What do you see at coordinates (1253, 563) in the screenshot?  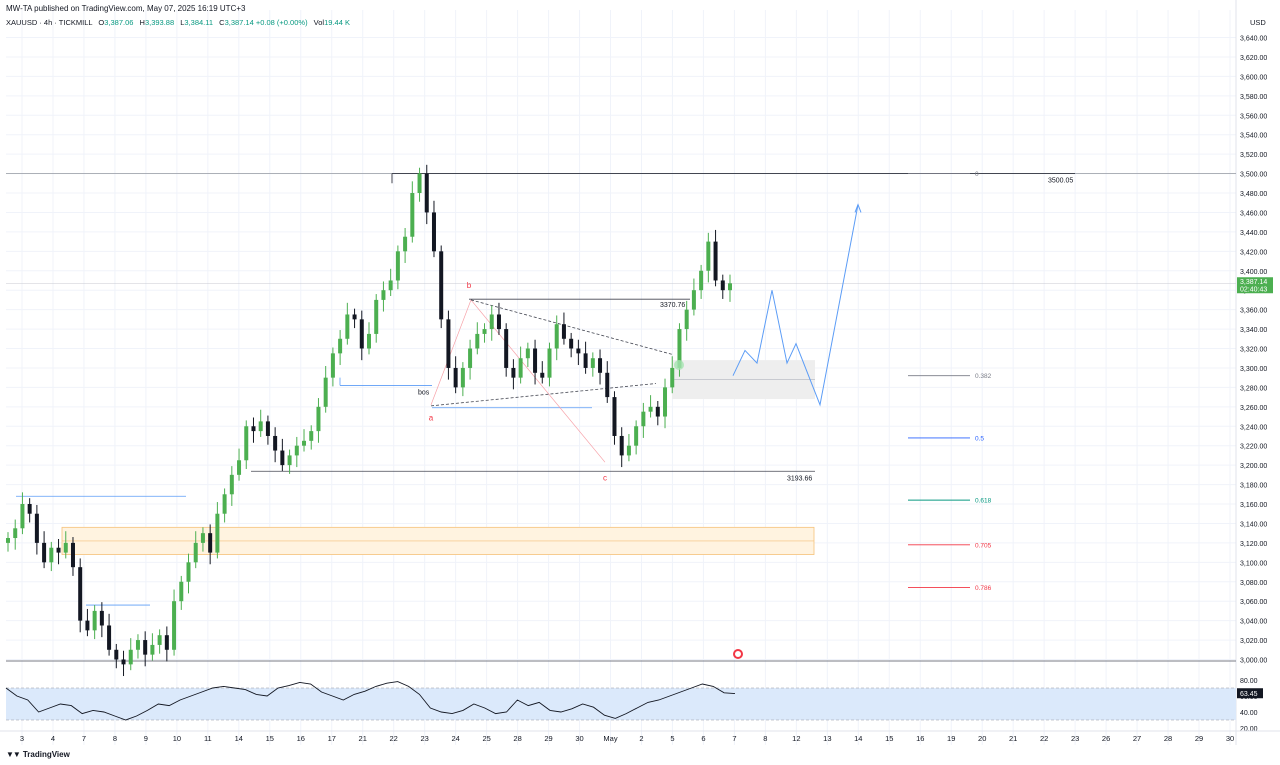 I see `price-tick-label: 3,100.00` at bounding box center [1253, 563].